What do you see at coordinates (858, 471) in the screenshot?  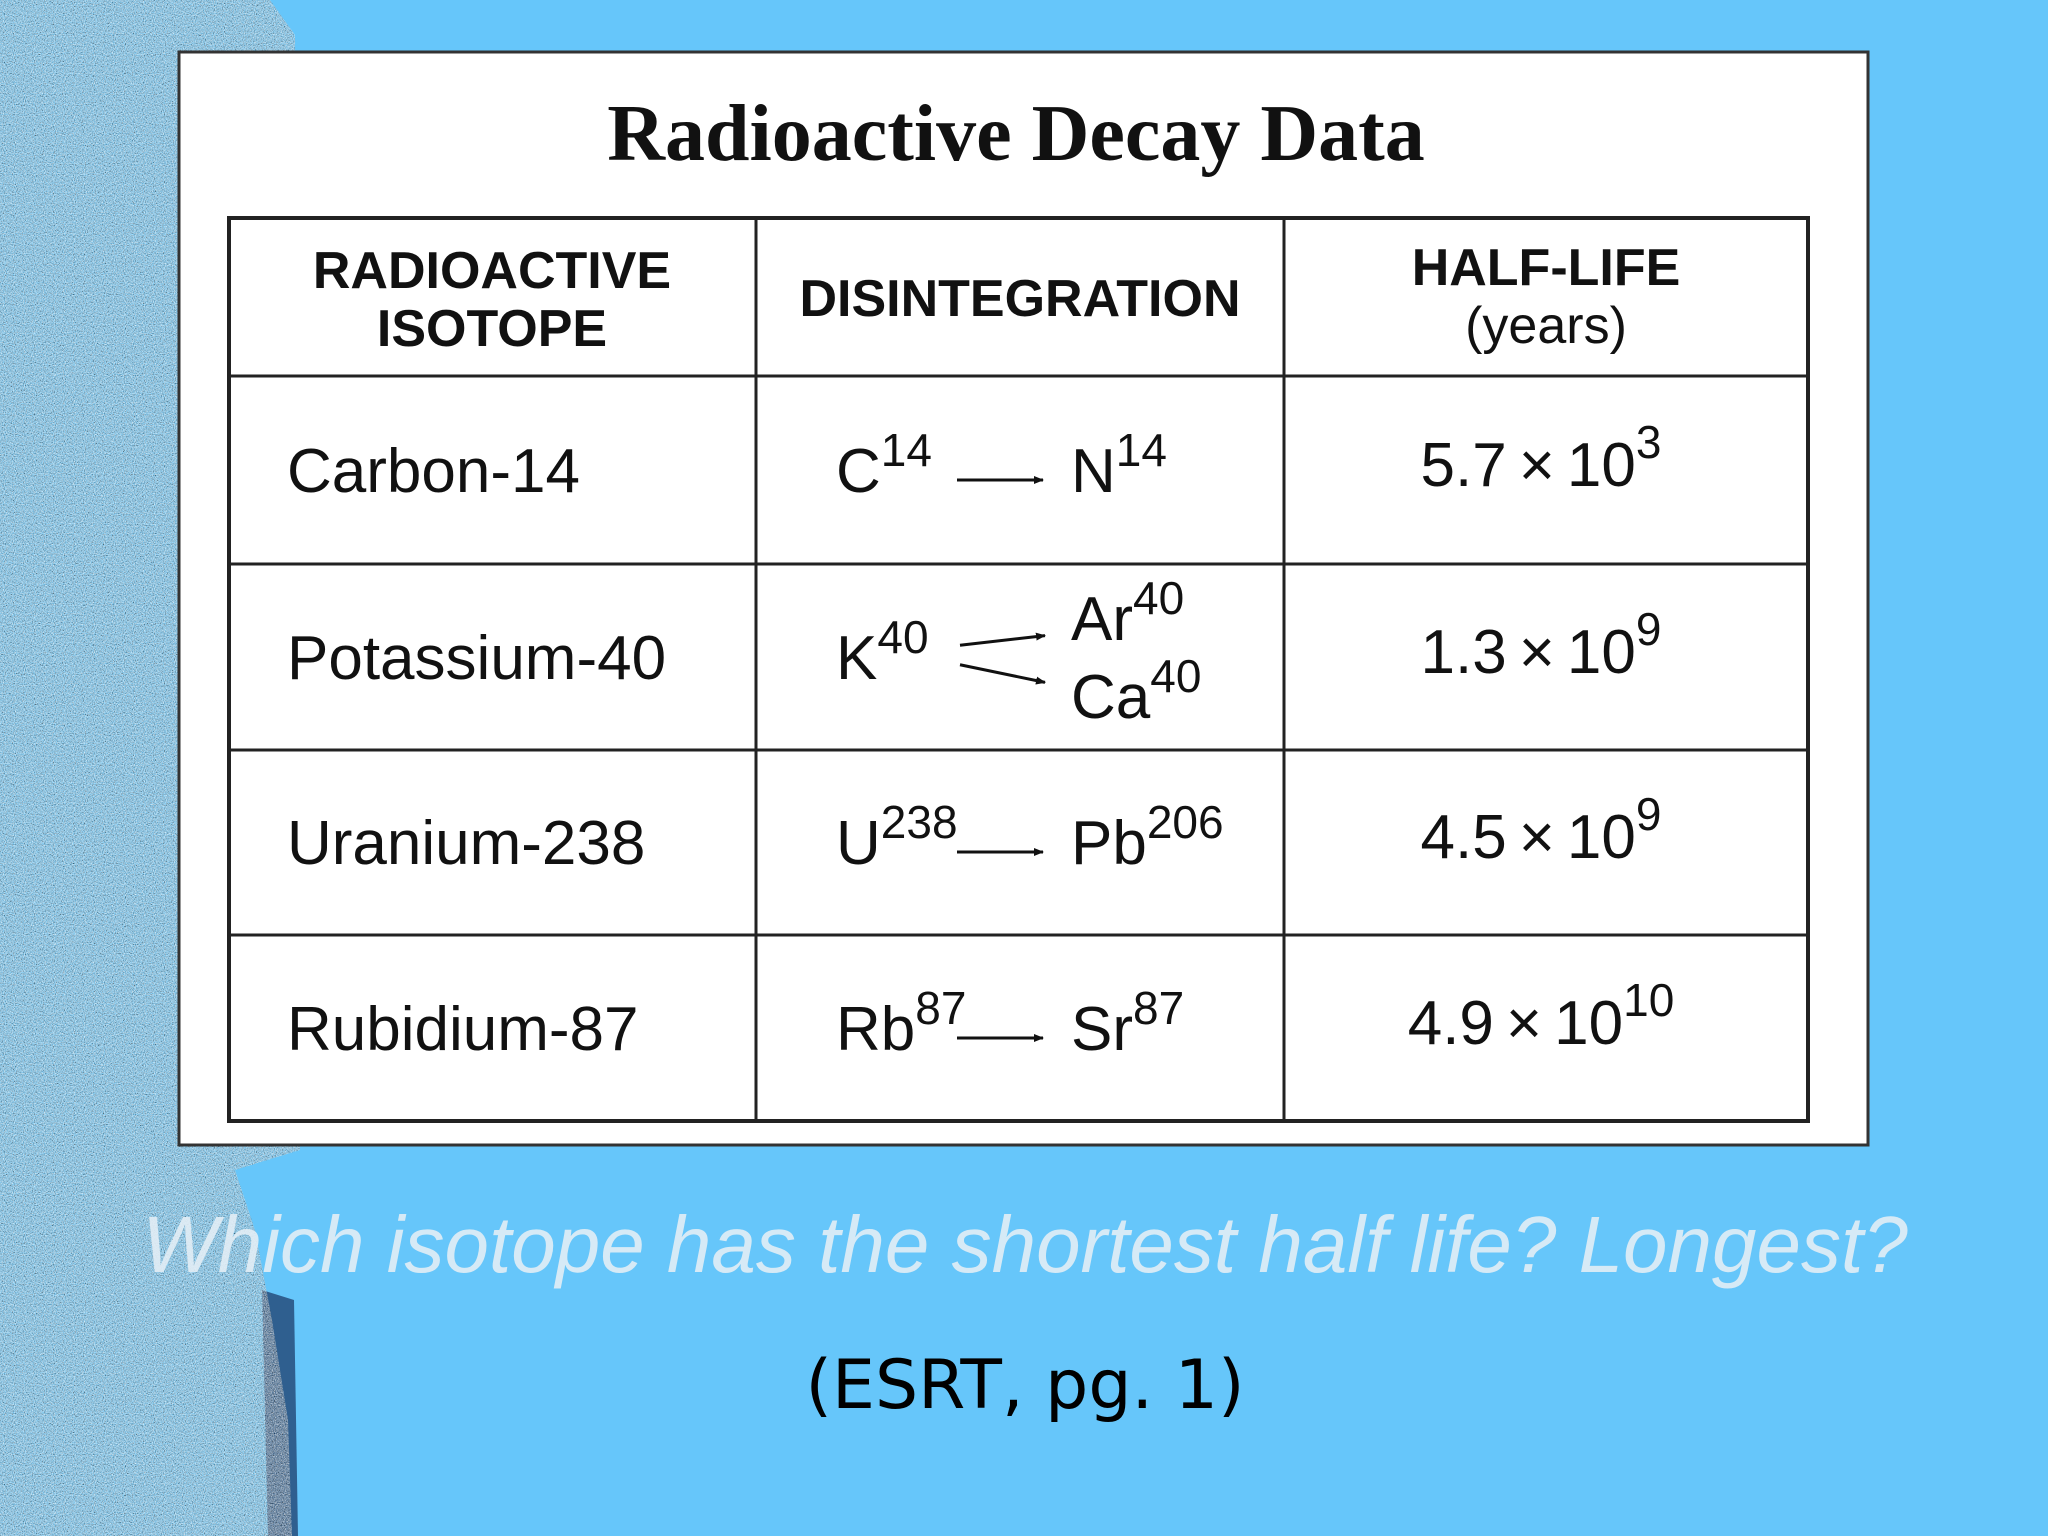 I see `element-symbol: C` at bounding box center [858, 471].